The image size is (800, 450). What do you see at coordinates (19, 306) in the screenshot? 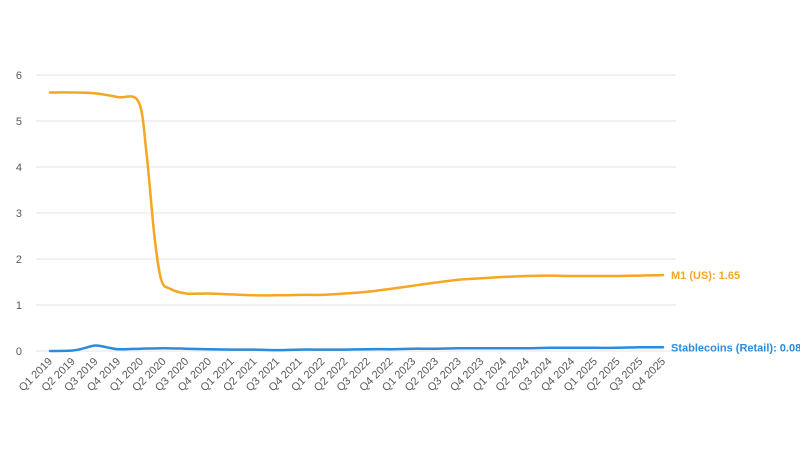
I see `y-tick-label: 1` at bounding box center [19, 306].